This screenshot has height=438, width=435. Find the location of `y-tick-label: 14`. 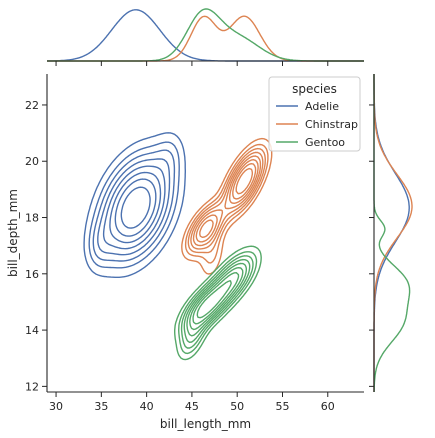

y-tick-label: 14 is located at coordinates (32, 330).